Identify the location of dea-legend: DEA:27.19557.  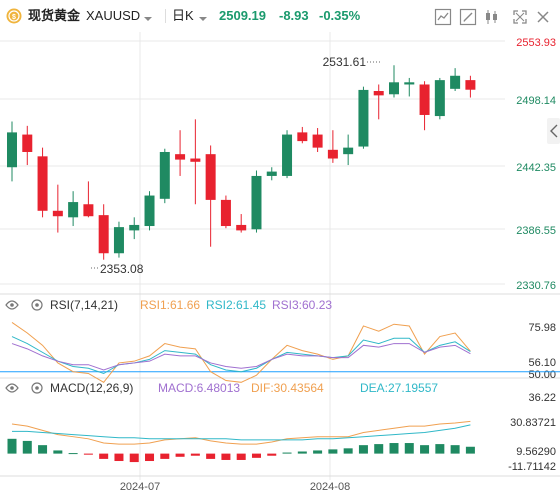
(399, 388).